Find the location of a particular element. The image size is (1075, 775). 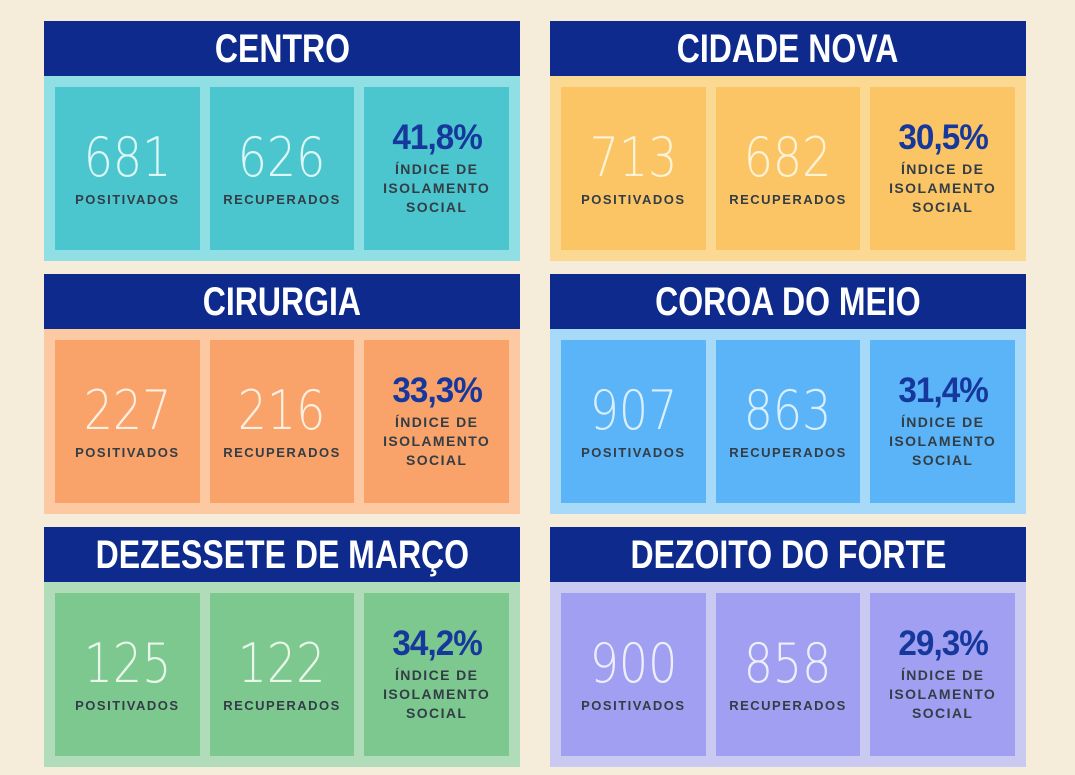

positivados-value: 713 is located at coordinates (633, 157).